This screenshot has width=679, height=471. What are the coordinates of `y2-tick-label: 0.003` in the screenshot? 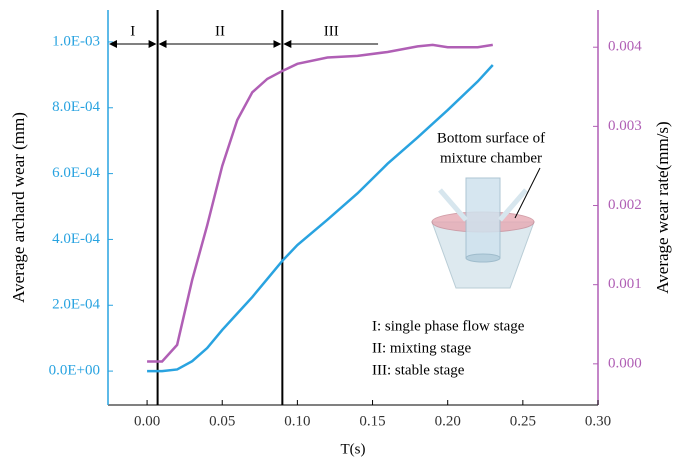 It's located at (625, 126).